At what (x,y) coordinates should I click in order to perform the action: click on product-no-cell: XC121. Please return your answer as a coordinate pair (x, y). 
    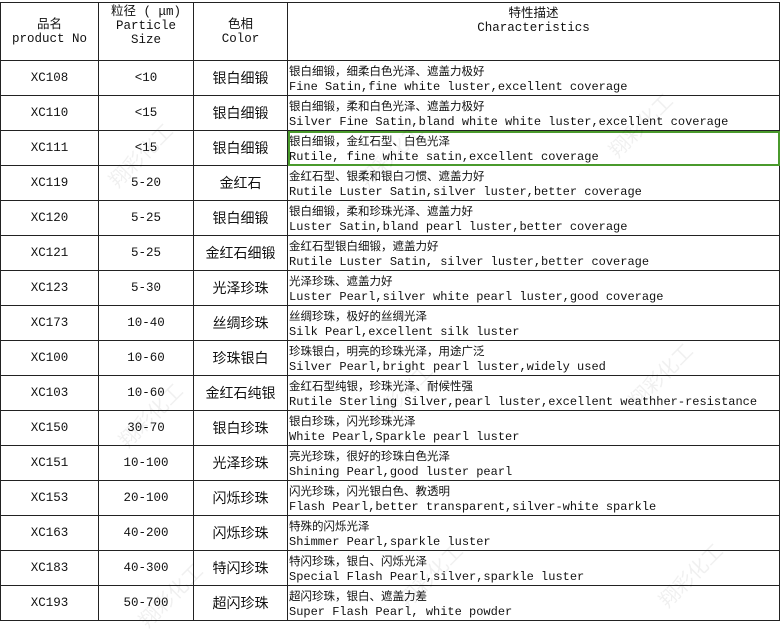
    Looking at the image, I should click on (49, 253).